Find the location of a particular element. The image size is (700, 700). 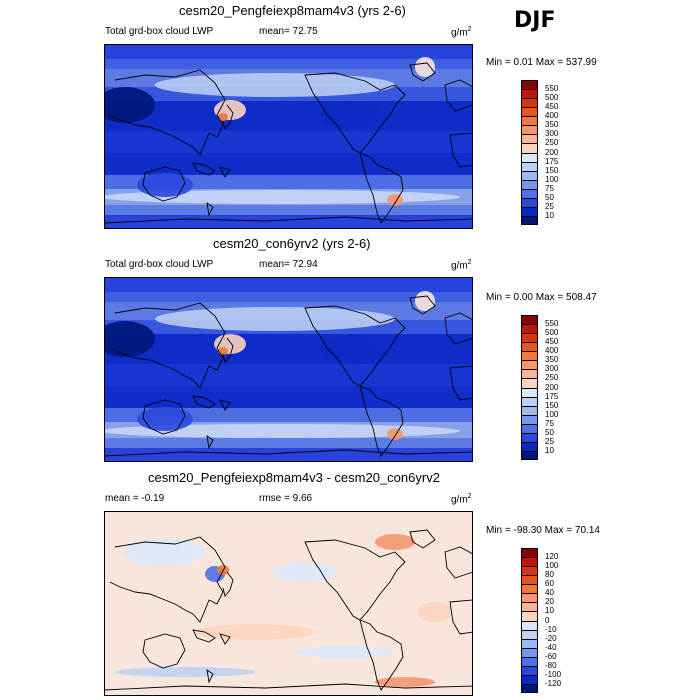

colorbar-tick-label: -100 is located at coordinates (553, 674).